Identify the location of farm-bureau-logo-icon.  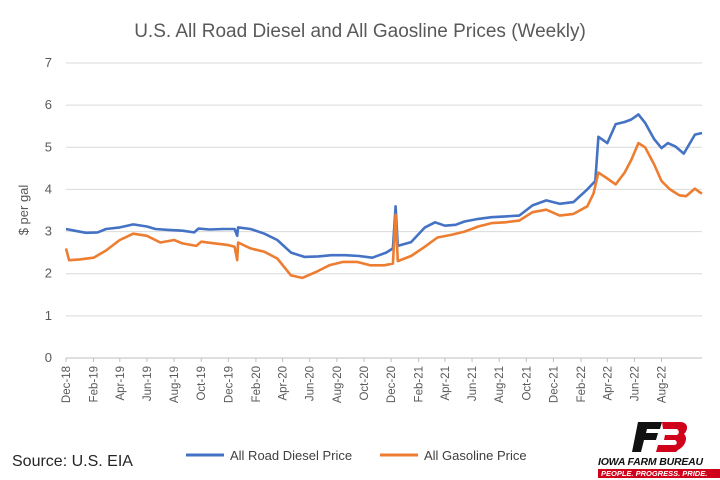
(660, 437).